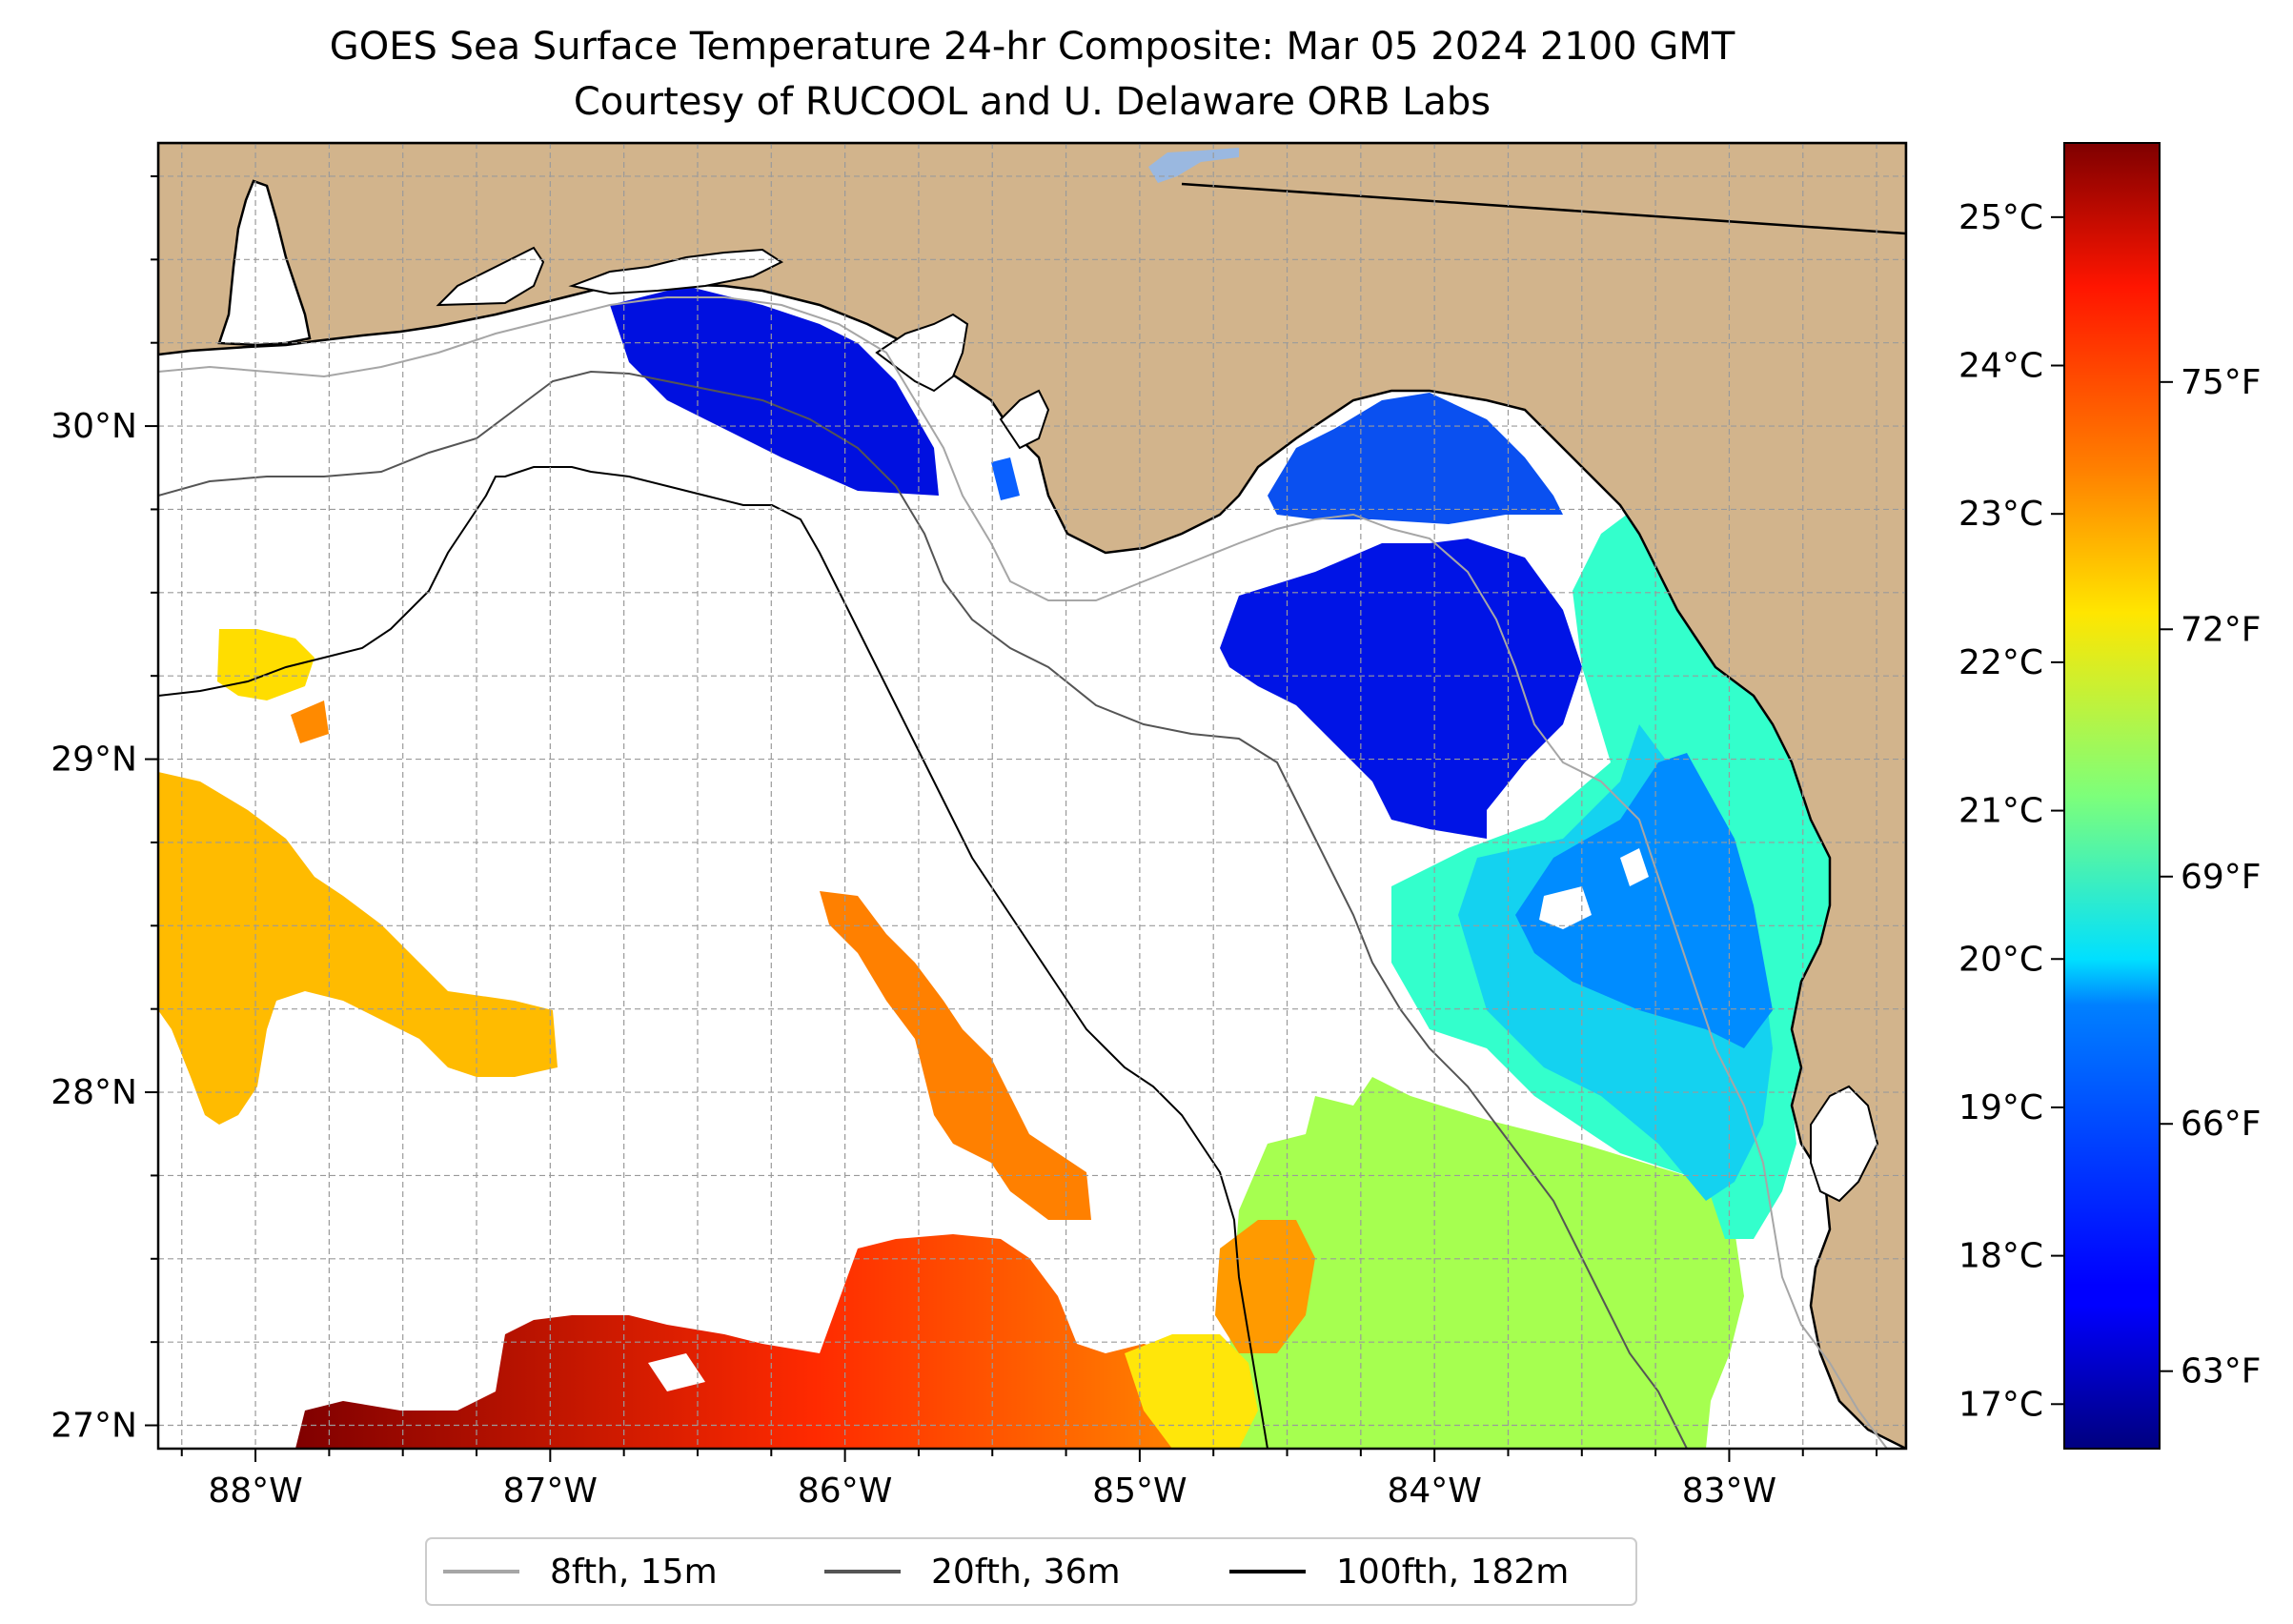 The image size is (2293, 1624). Describe the element at coordinates (1487, 1263) in the screenshot. I see `sst-patch-east-green` at that location.